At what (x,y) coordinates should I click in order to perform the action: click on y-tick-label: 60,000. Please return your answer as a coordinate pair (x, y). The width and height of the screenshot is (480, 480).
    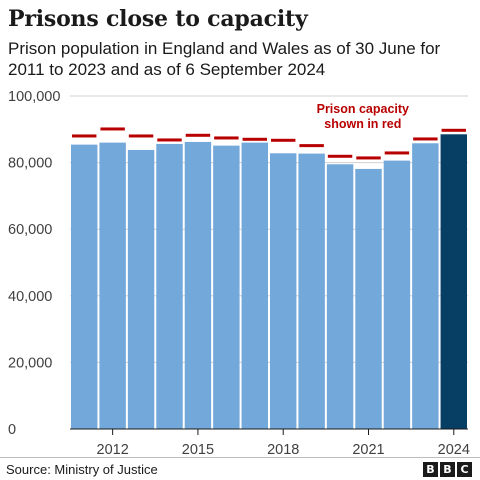
    Looking at the image, I should click on (30, 230).